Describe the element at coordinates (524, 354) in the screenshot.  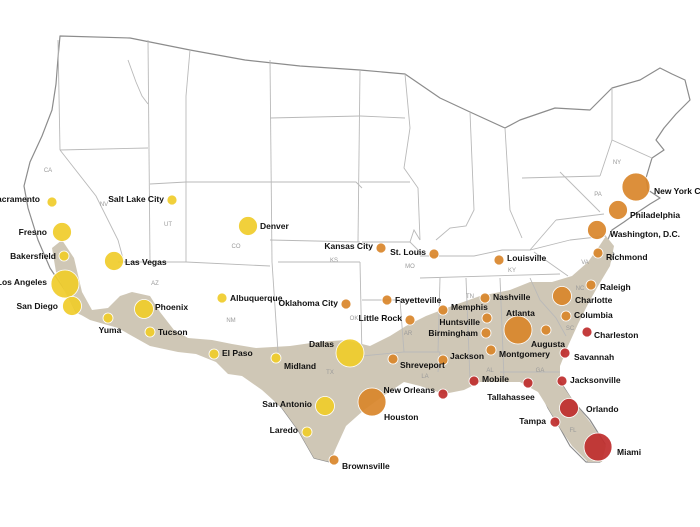
I see `city-label-montgomery: Montgomery` at that location.